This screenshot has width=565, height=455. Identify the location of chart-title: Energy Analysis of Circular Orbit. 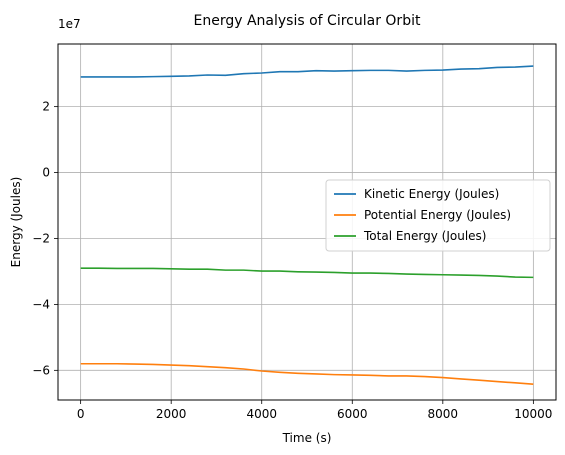
(307, 21).